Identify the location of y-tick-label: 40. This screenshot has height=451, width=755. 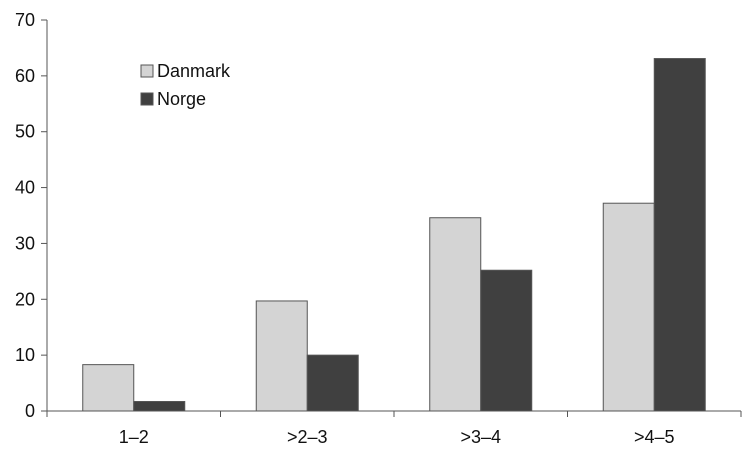
(25, 188).